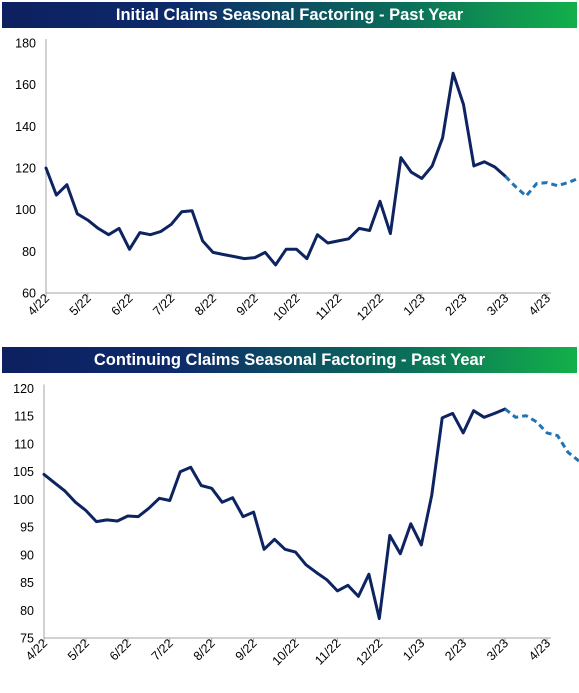 Image resolution: width=579 pixels, height=693 pixels. Describe the element at coordinates (29, 294) in the screenshot. I see `y-tick-label: 60` at that location.